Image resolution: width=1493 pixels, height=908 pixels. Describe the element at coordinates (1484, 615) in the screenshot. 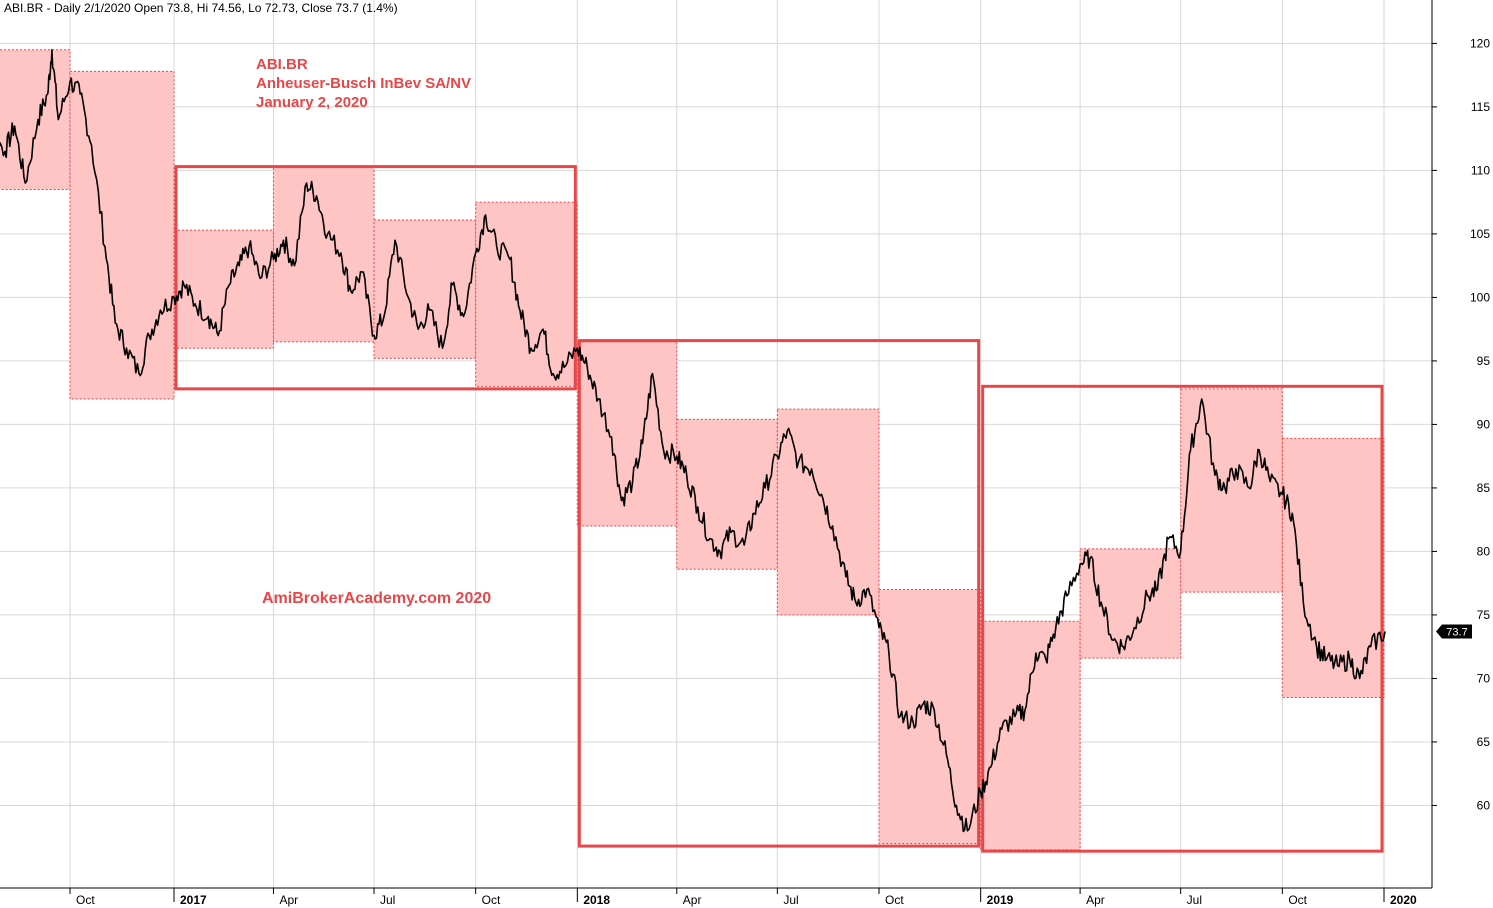

I see `y-tick-label: 75` at that location.